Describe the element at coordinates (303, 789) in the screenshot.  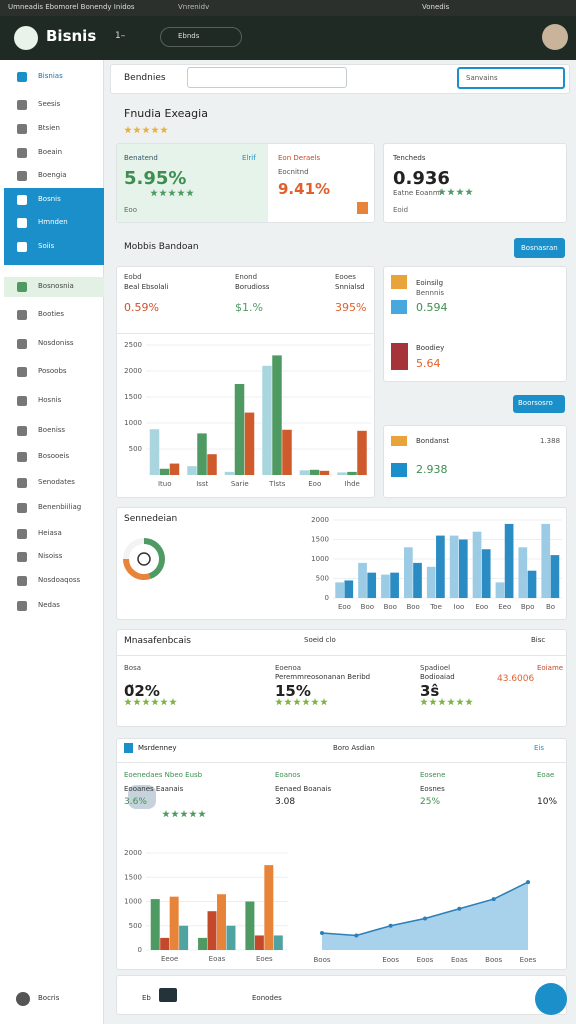
I see `stat-sub: Eenaed Boanais` at that location.